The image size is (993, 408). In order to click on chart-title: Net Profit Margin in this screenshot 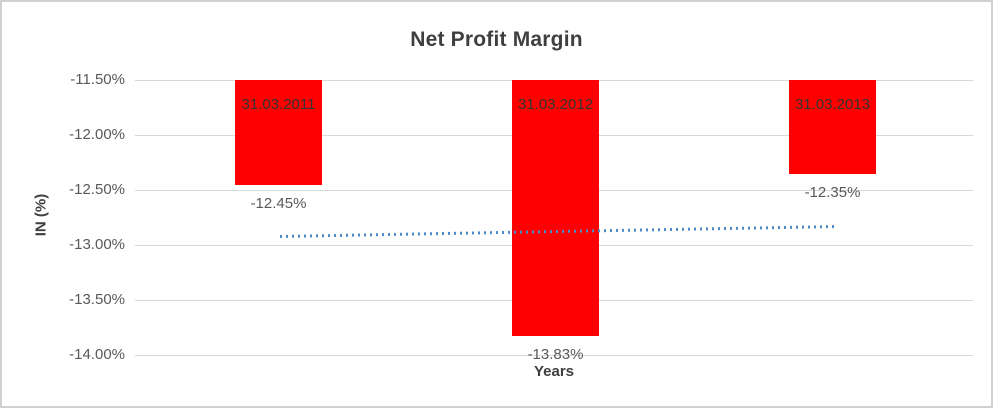, I will do `click(496, 39)`.